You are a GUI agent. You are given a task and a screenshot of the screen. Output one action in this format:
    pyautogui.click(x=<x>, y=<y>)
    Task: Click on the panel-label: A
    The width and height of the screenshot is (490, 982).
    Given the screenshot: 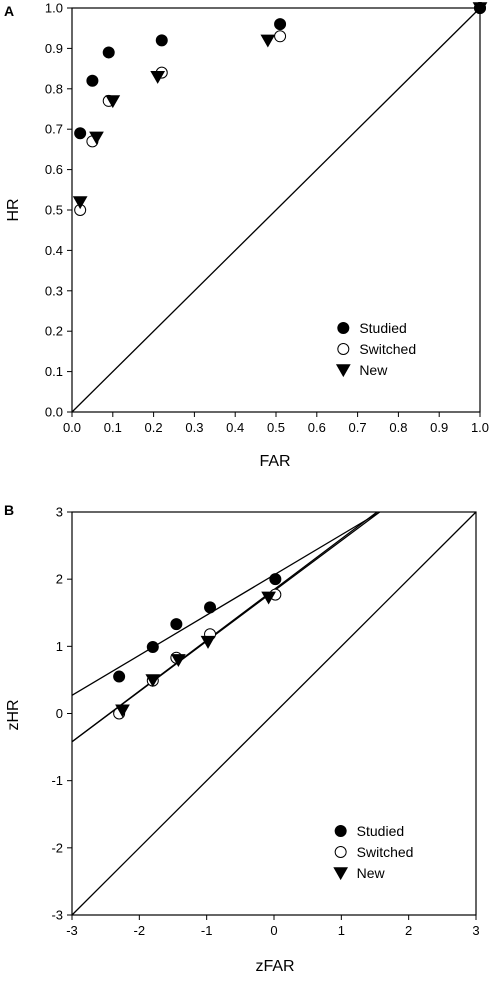 What is the action you would take?
    pyautogui.click(x=9, y=11)
    